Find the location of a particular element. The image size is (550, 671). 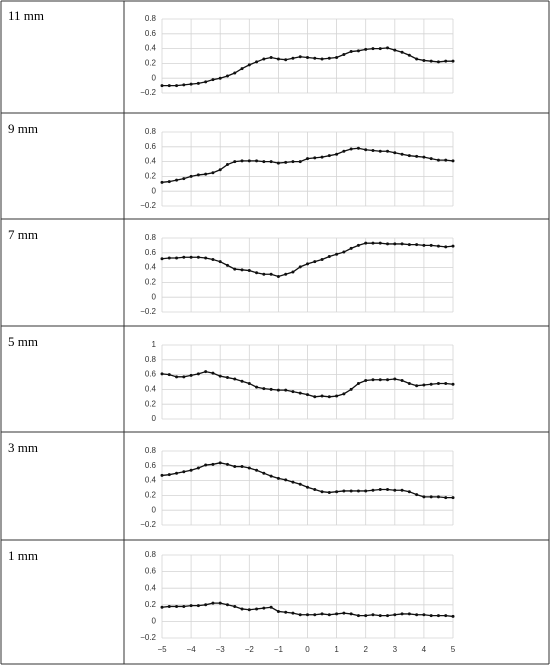

y-tick-label: 0 is located at coordinates (154, 621).